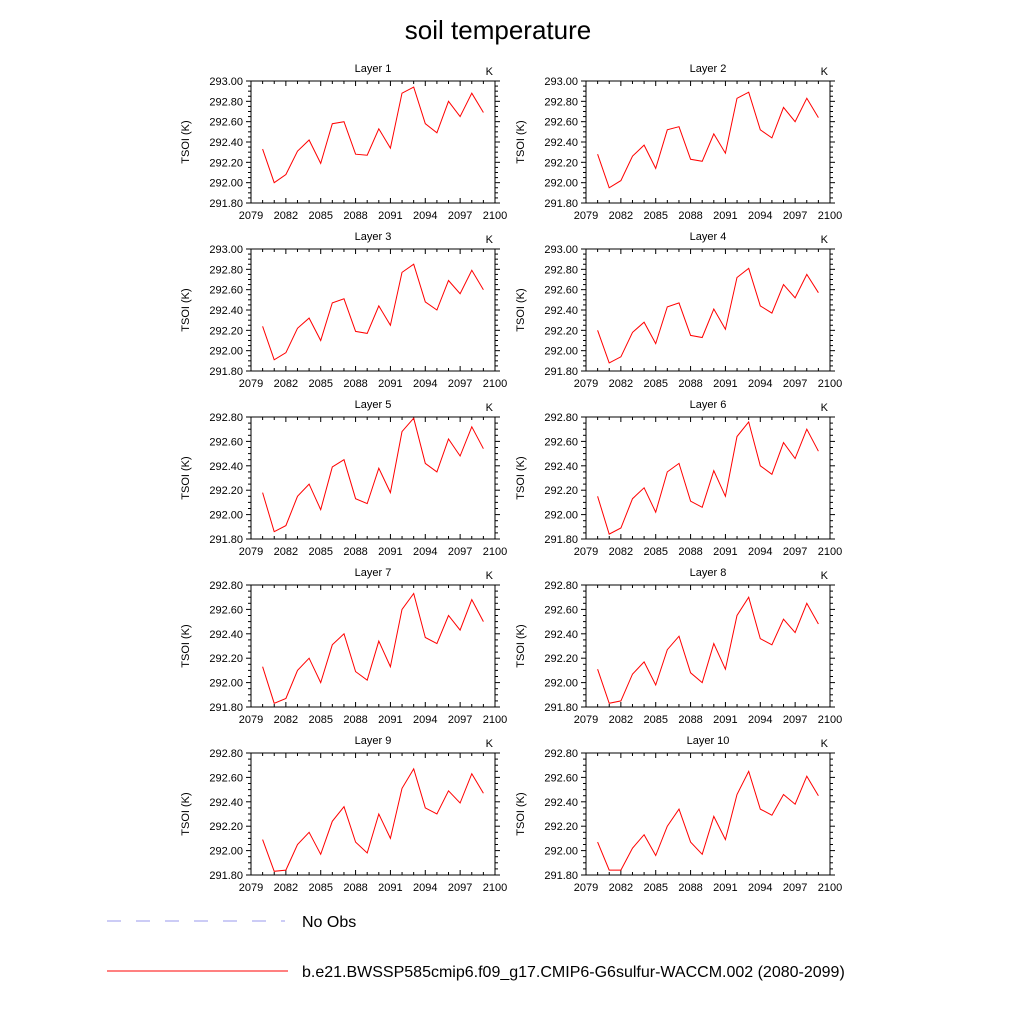 This screenshot has height=1024, width=1024. I want to click on panel-title: Layer 6, so click(708, 405).